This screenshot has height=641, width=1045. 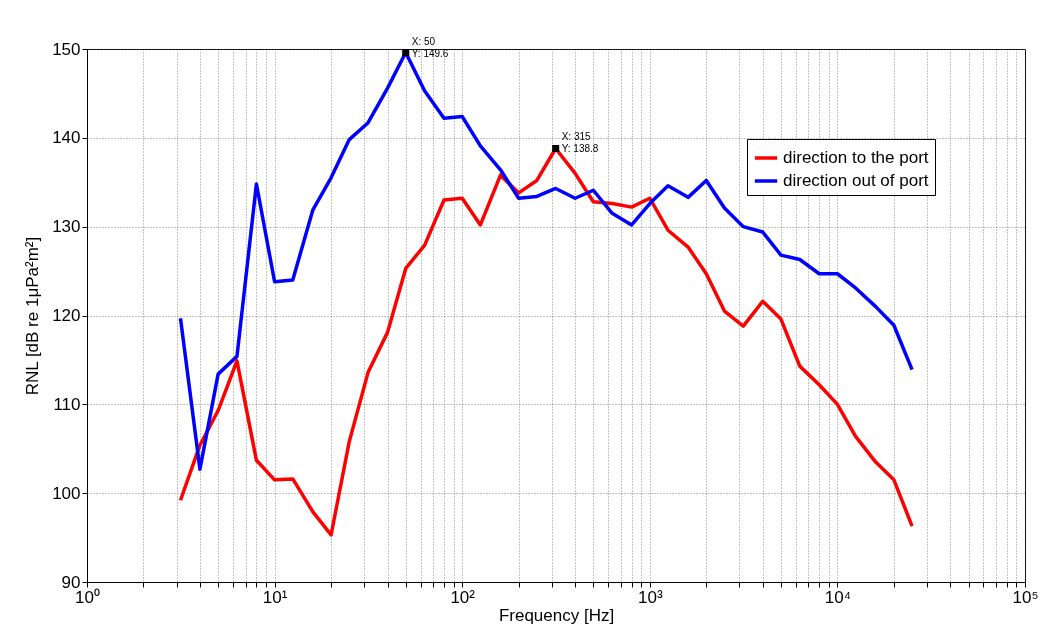 I want to click on legend-label: direction to the port, so click(x=856, y=157).